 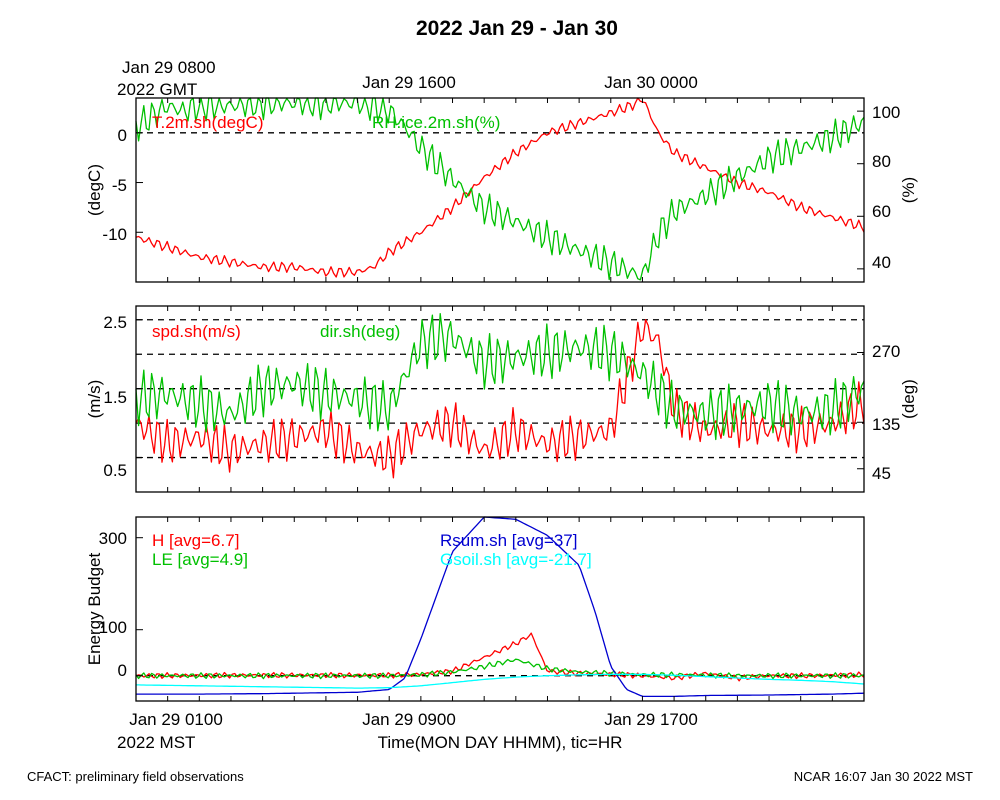 I want to click on legend-latent-heat: LE [avg=4.9], so click(x=200, y=559).